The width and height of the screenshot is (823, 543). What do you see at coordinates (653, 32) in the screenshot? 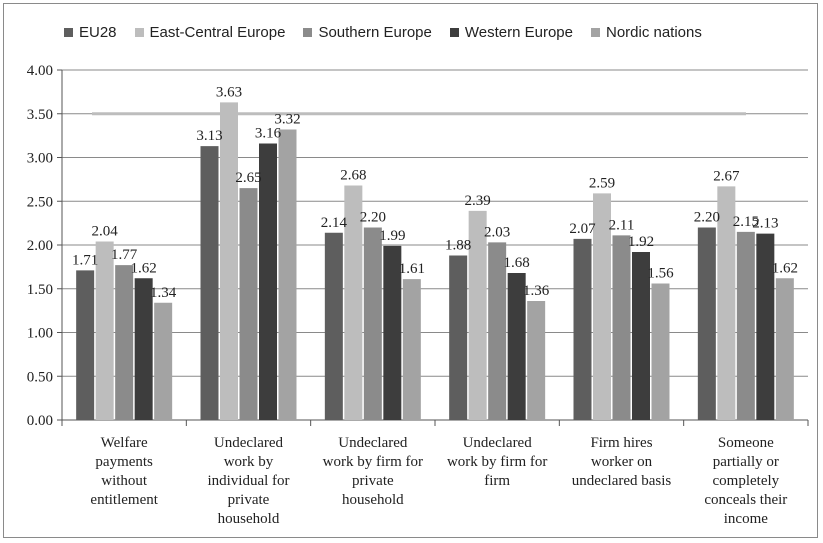
I see `legend-label: Nordic nations` at bounding box center [653, 32].